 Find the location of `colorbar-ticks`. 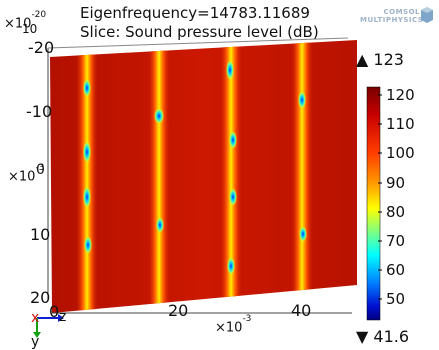

colorbar-ticks is located at coordinates (380, 197).